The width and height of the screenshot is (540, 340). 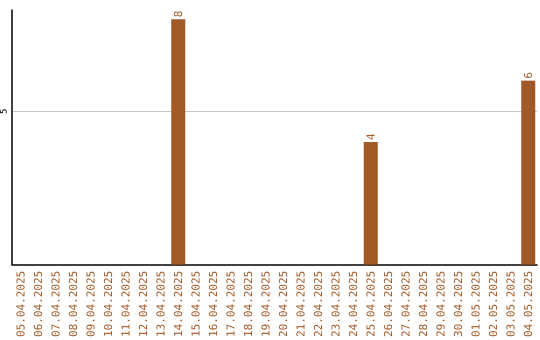 I want to click on x-tick-label: 29.04.2025, so click(x=441, y=304).